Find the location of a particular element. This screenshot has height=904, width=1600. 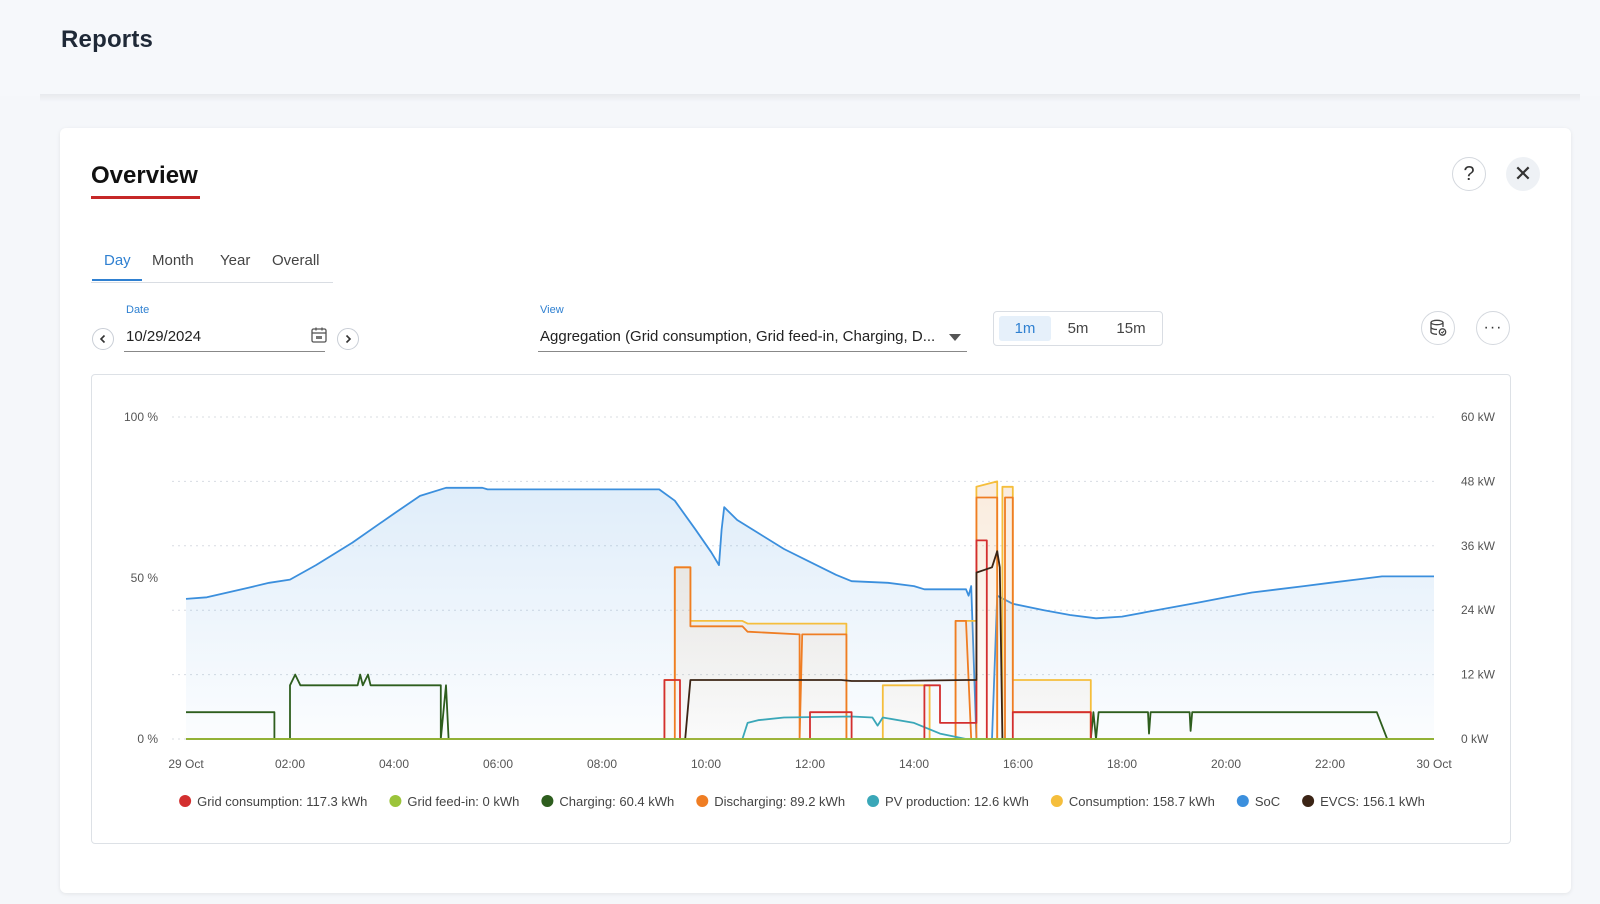

x-tick-label: 30 Oct is located at coordinates (1434, 764).